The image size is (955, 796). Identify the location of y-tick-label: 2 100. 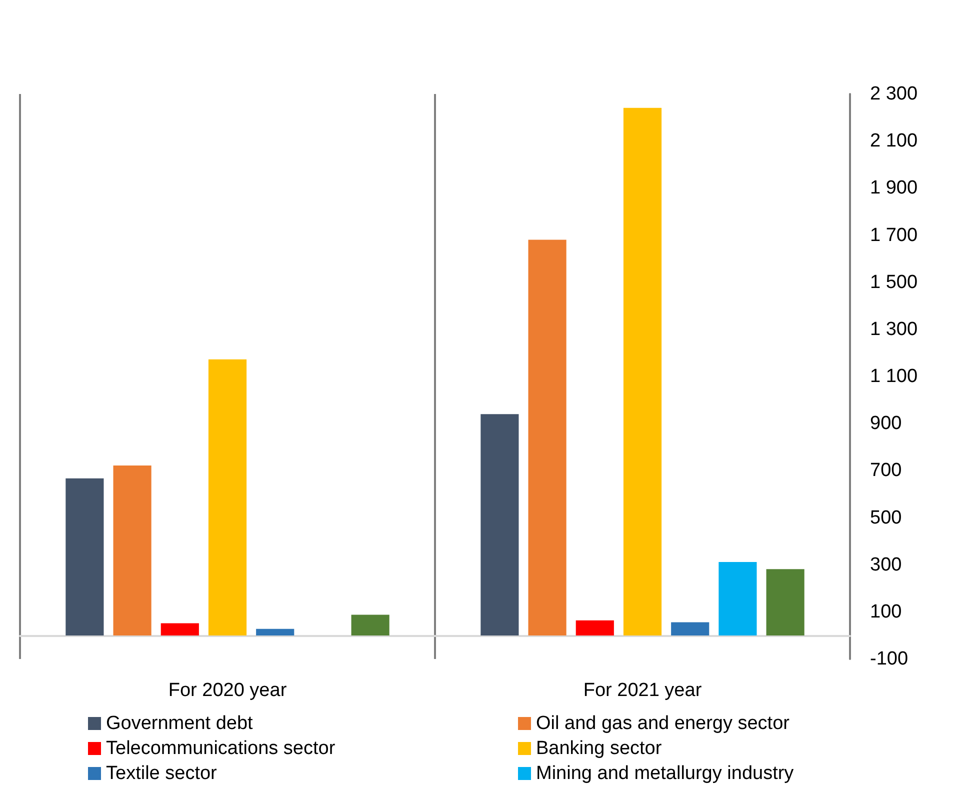
(894, 141).